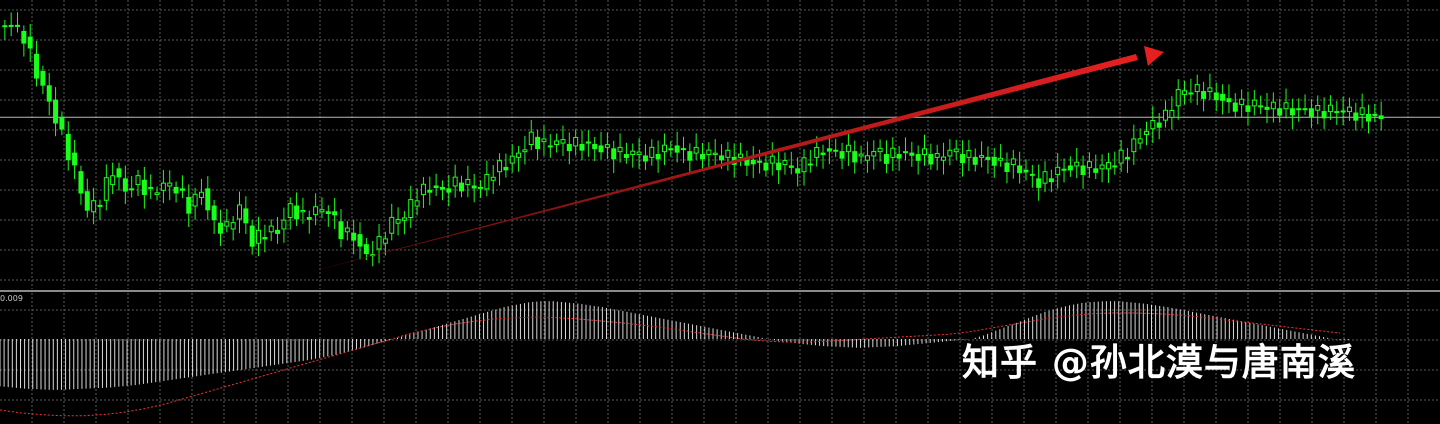 The width and height of the screenshot is (1440, 424). What do you see at coordinates (1154, 56) in the screenshot?
I see `trend-arrow-head` at bounding box center [1154, 56].